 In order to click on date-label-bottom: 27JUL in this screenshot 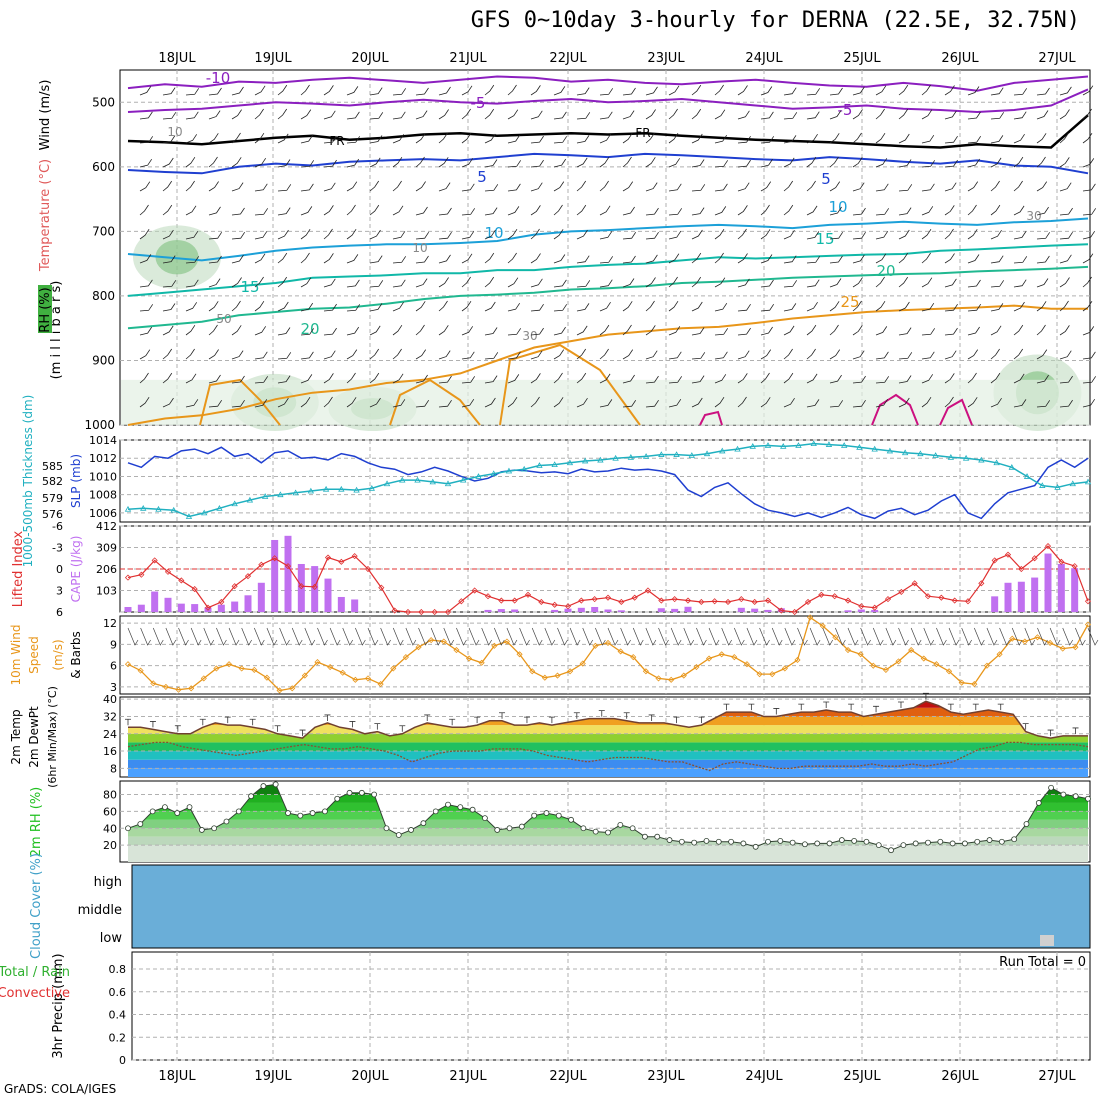, I will do `click(1057, 1076)`.